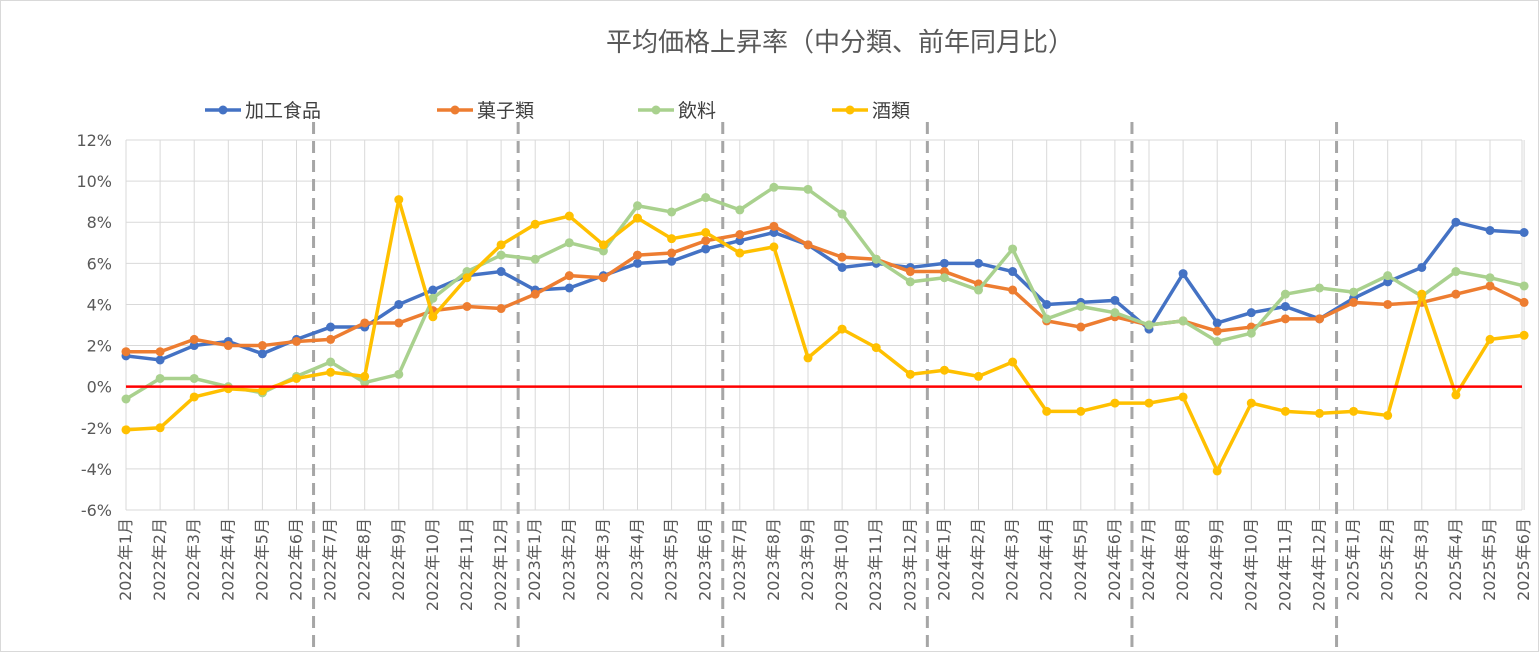 This screenshot has width=1539, height=656. Describe the element at coordinates (773, 559) in the screenshot. I see `x-tick-label: 2023年8月` at that location.